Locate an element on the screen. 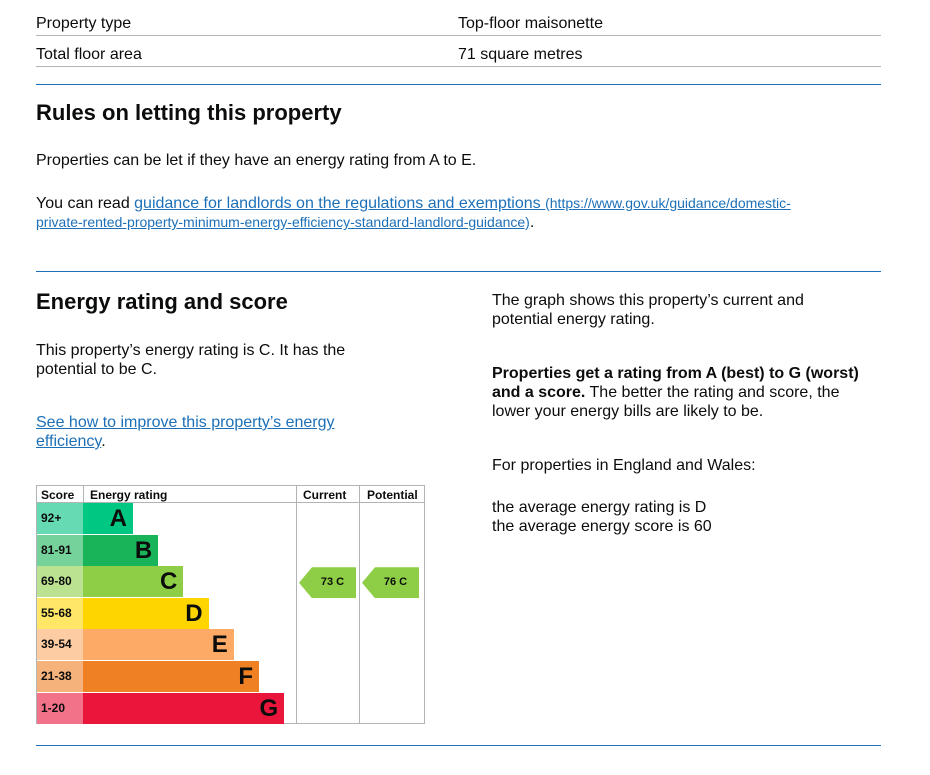 This screenshot has width=930, height=775. guidance-prefix: You can read is located at coordinates (85, 203).